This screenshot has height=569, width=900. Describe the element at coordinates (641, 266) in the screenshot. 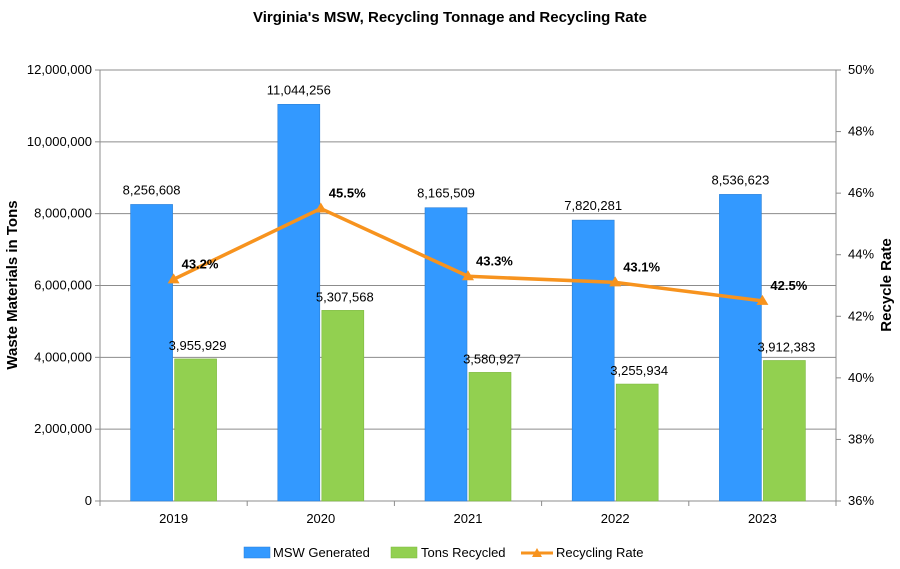

I see `rate-label-2022: 43.1%` at that location.